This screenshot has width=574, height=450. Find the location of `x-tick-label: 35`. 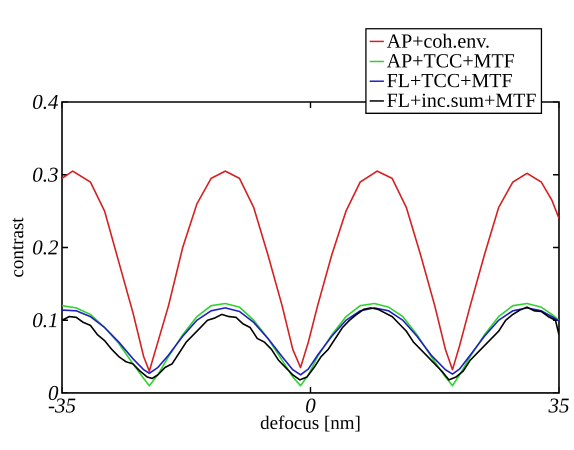

x-tick-label: 35 is located at coordinates (558, 405).